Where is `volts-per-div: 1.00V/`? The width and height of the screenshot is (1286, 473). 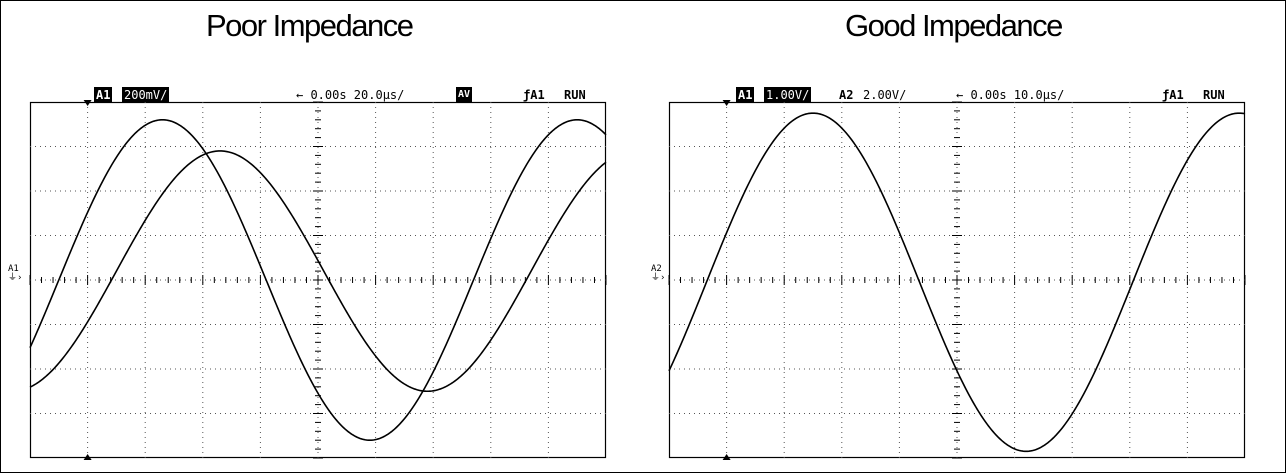 volts-per-div: 1.00V/ is located at coordinates (788, 95).